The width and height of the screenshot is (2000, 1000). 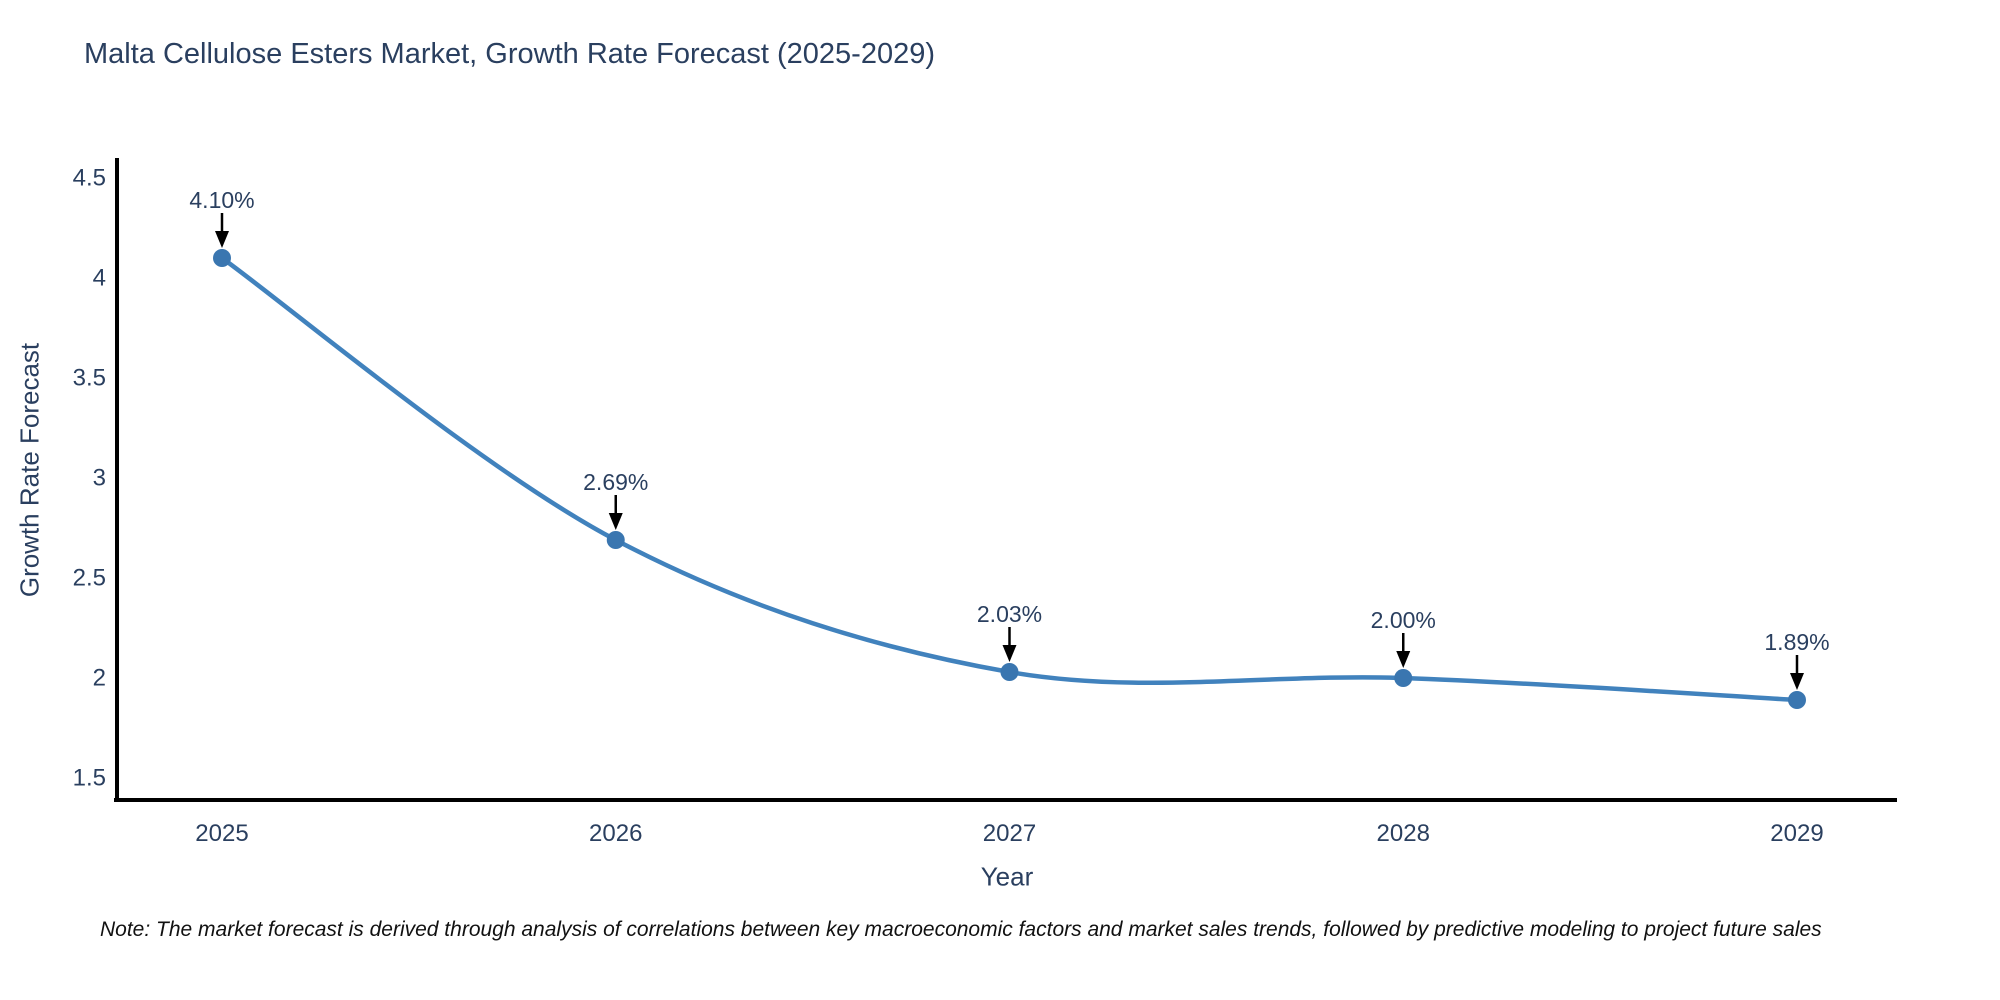 I want to click on annotation-label: 4.10%, so click(x=221, y=200).